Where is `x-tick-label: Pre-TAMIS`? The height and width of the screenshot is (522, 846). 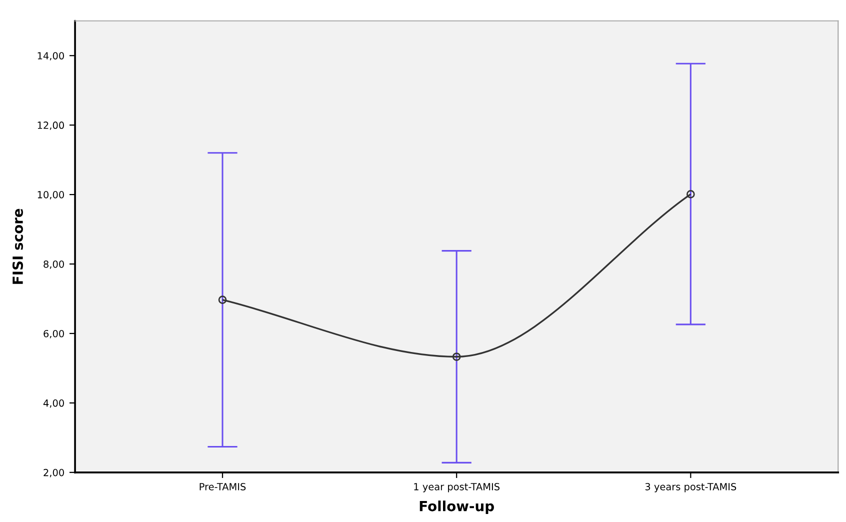
x-tick-label: Pre-TAMIS is located at coordinates (223, 486).